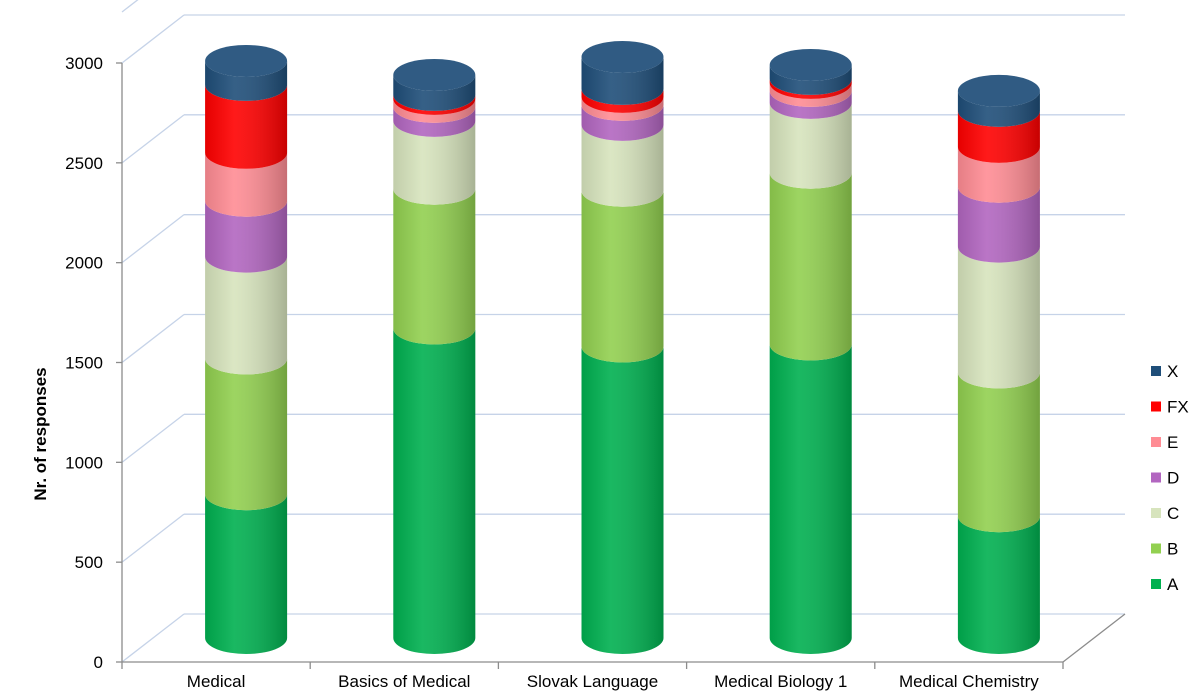  Describe the element at coordinates (1156, 548) in the screenshot. I see `legend-swatch-b` at that location.